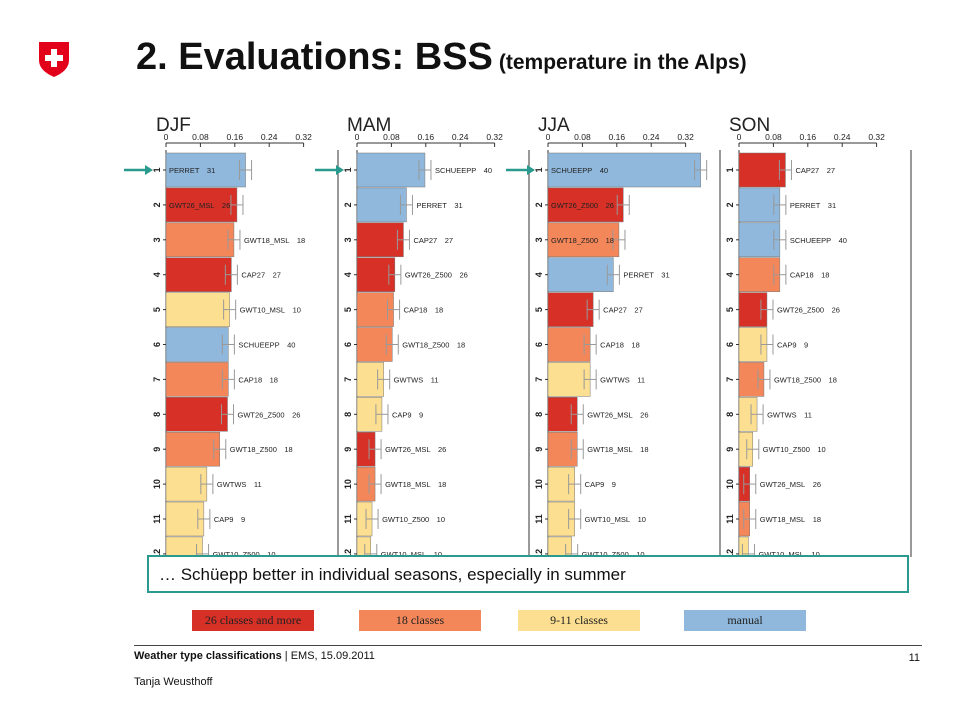 This screenshot has height=720, width=960. Describe the element at coordinates (208, 656) in the screenshot. I see `footer-topic: Weather type classifications` at that location.